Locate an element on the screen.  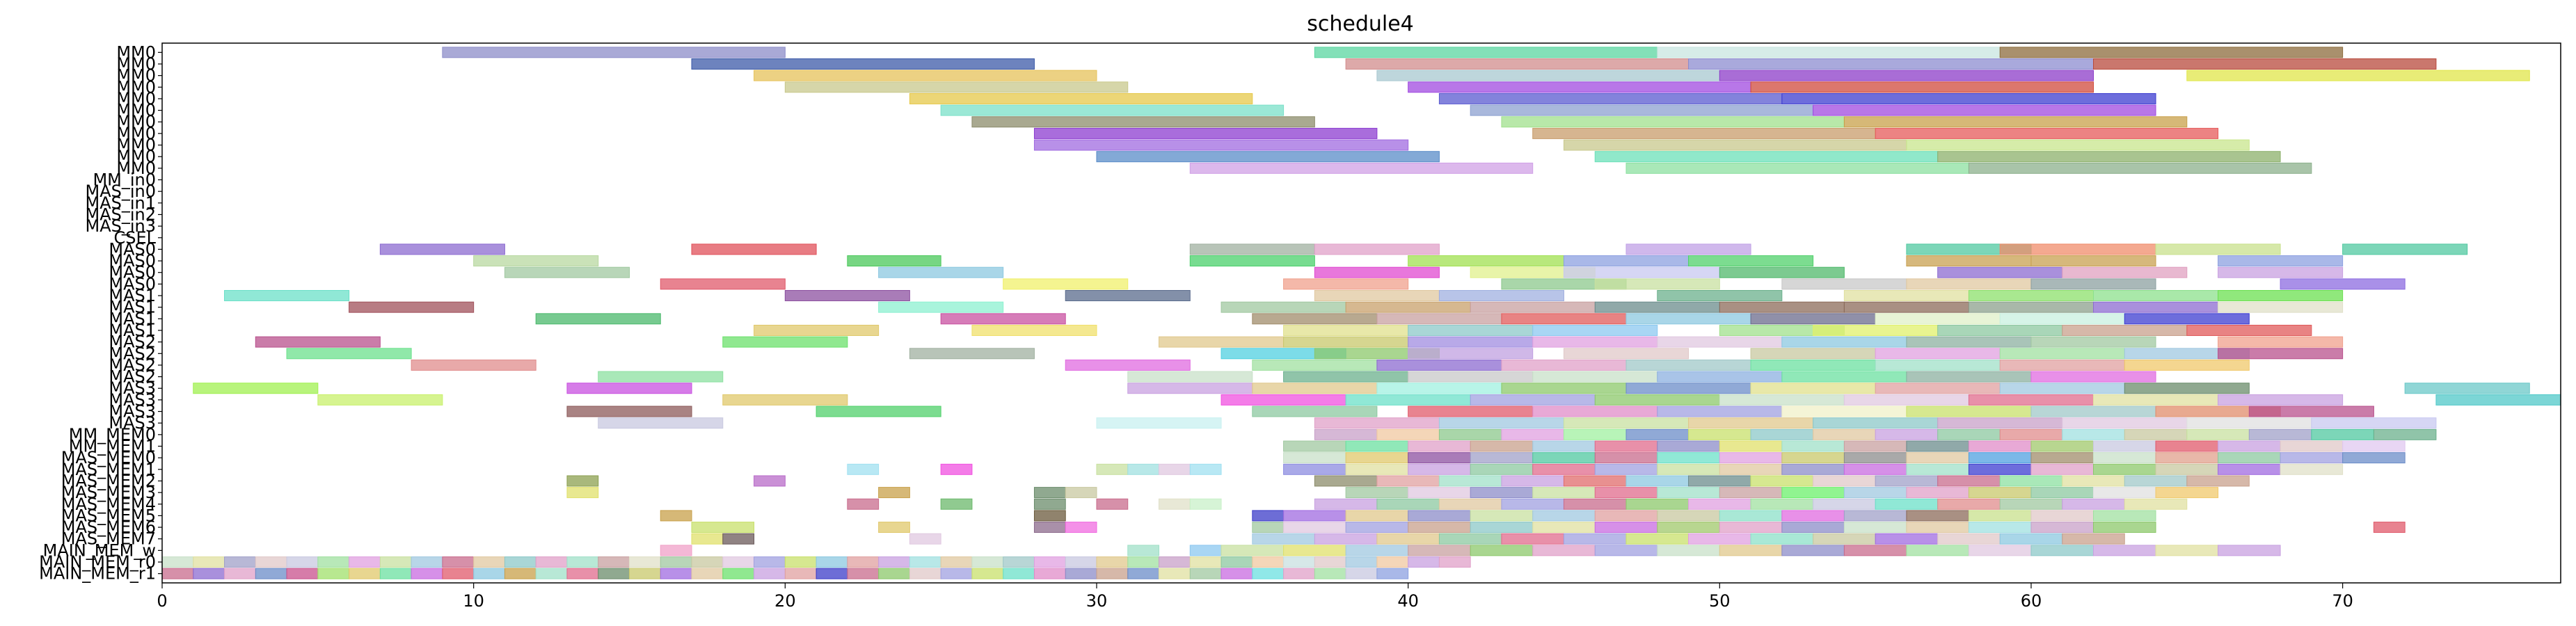
y-tick-label: MAS1 is located at coordinates (132, 318).